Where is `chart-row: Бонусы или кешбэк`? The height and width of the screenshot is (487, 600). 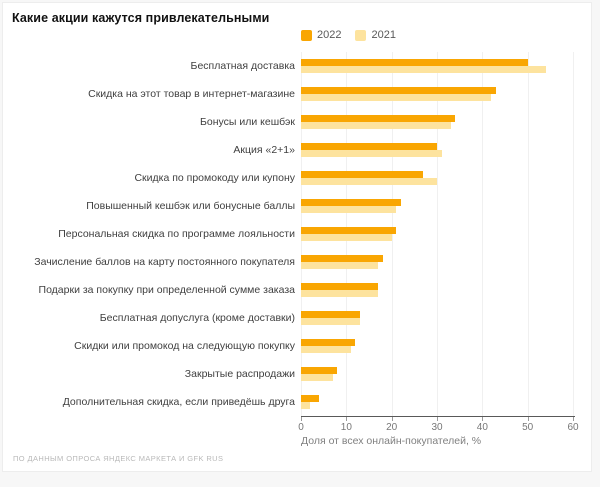
chart-row: Бонусы или кешбэк is located at coordinates (293, 122).